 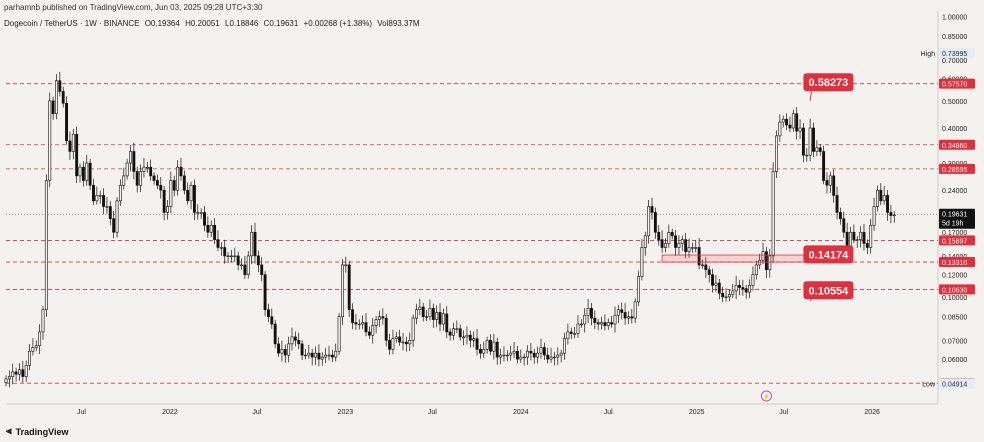 What do you see at coordinates (954, 241) in the screenshot?
I see `level-label: 0.15897` at bounding box center [954, 241].